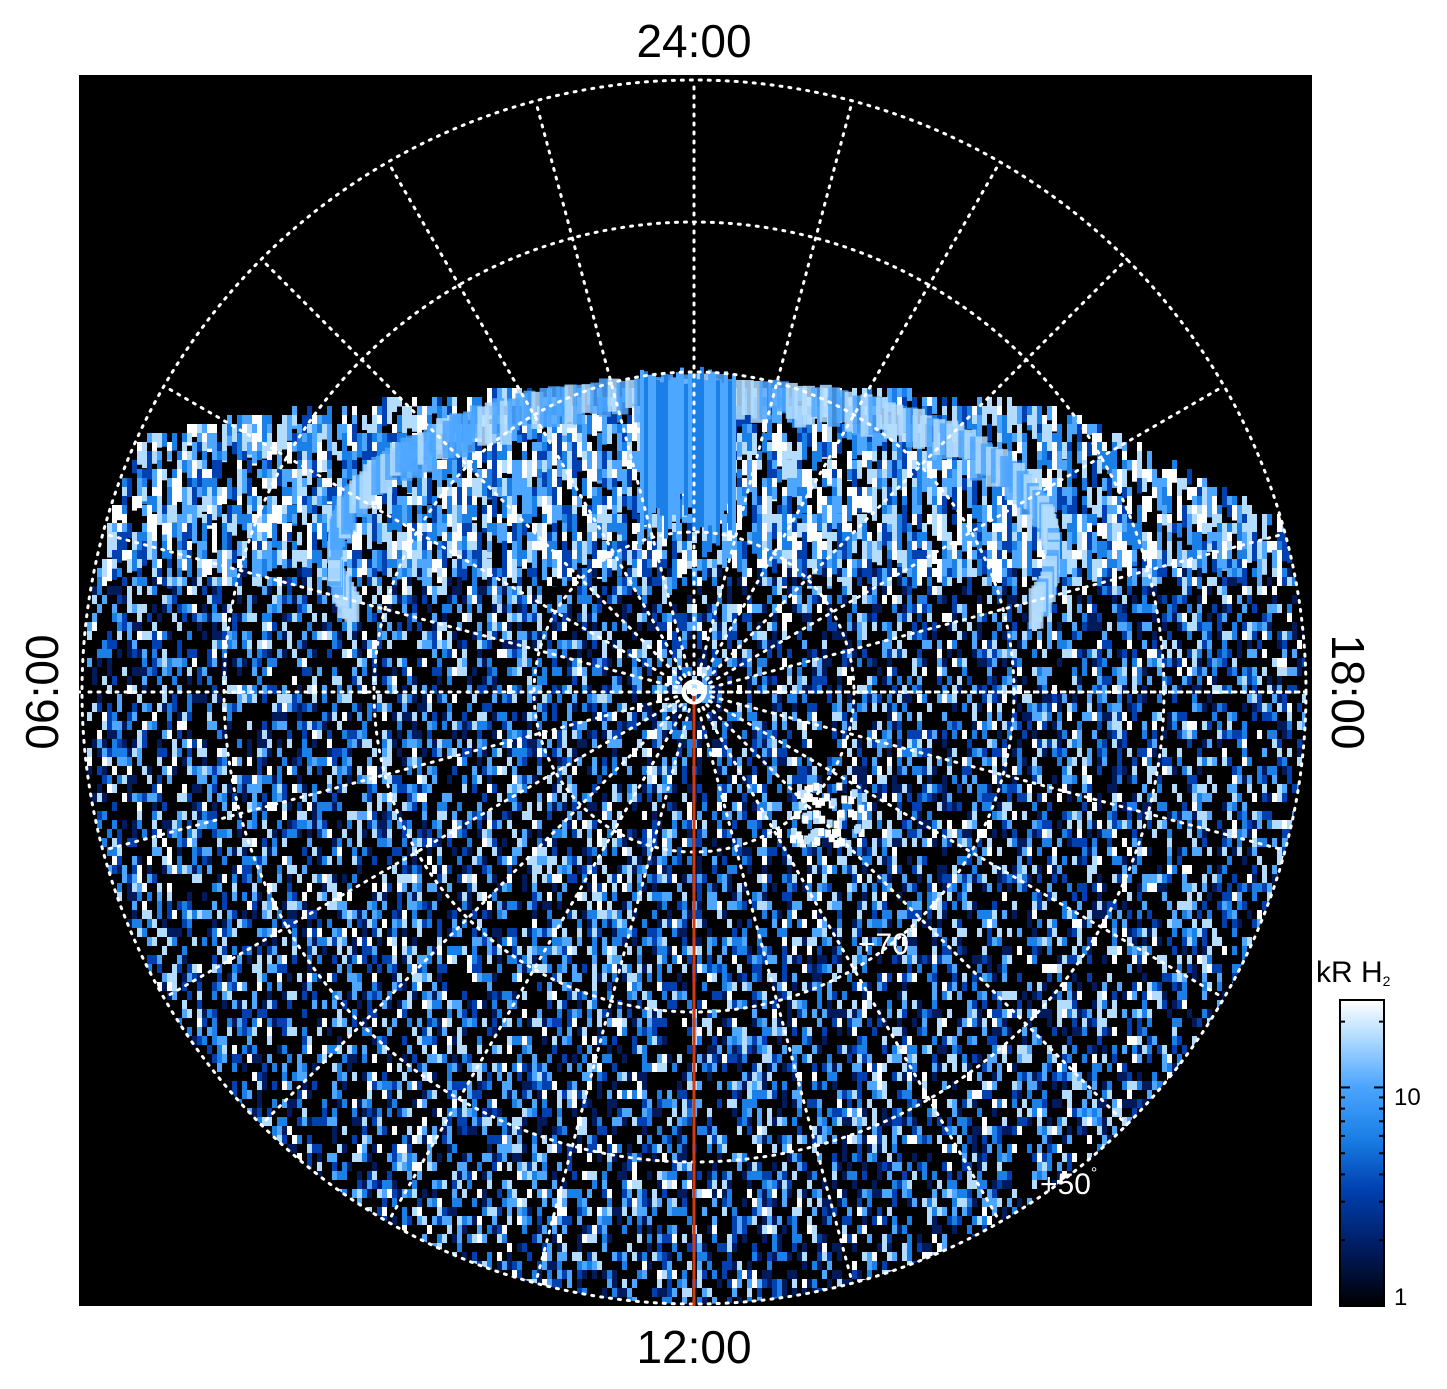 Image resolution: width=1447 pixels, height=1389 pixels. I want to click on latitude-label-50-value: +50, so click(1065, 1184).